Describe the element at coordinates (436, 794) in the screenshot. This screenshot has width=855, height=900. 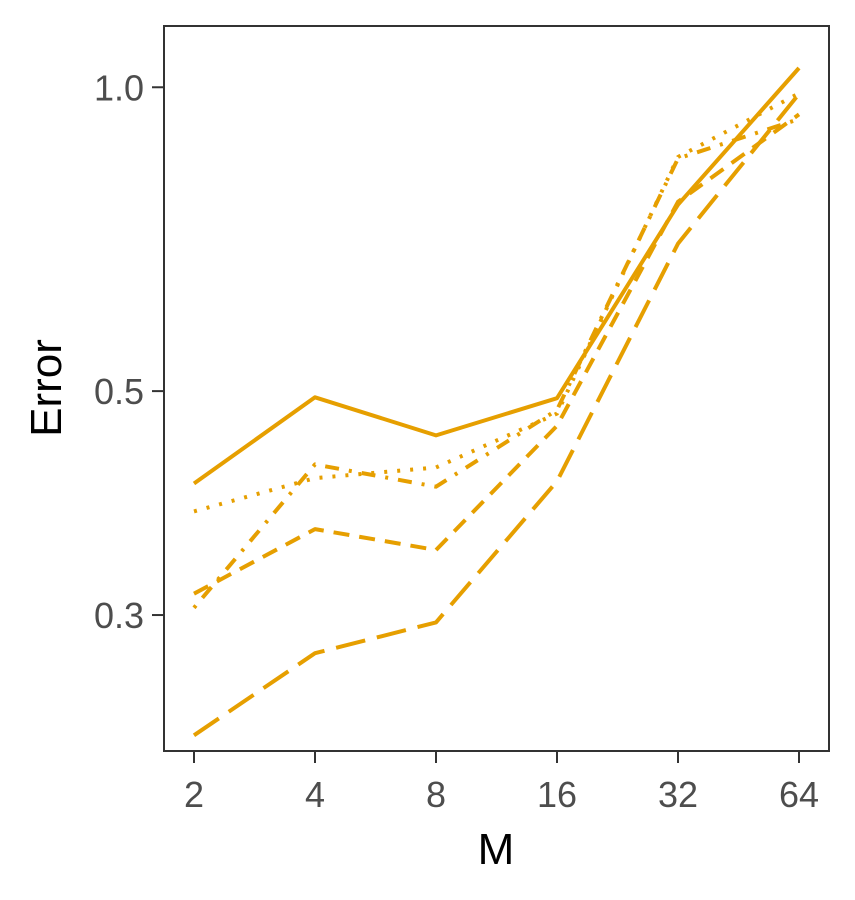
I see `x-tick-label: 8` at that location.